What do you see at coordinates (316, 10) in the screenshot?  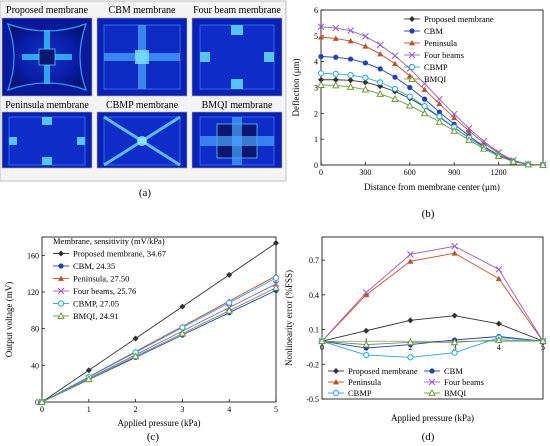 I see `y-tick-label: 6` at bounding box center [316, 10].